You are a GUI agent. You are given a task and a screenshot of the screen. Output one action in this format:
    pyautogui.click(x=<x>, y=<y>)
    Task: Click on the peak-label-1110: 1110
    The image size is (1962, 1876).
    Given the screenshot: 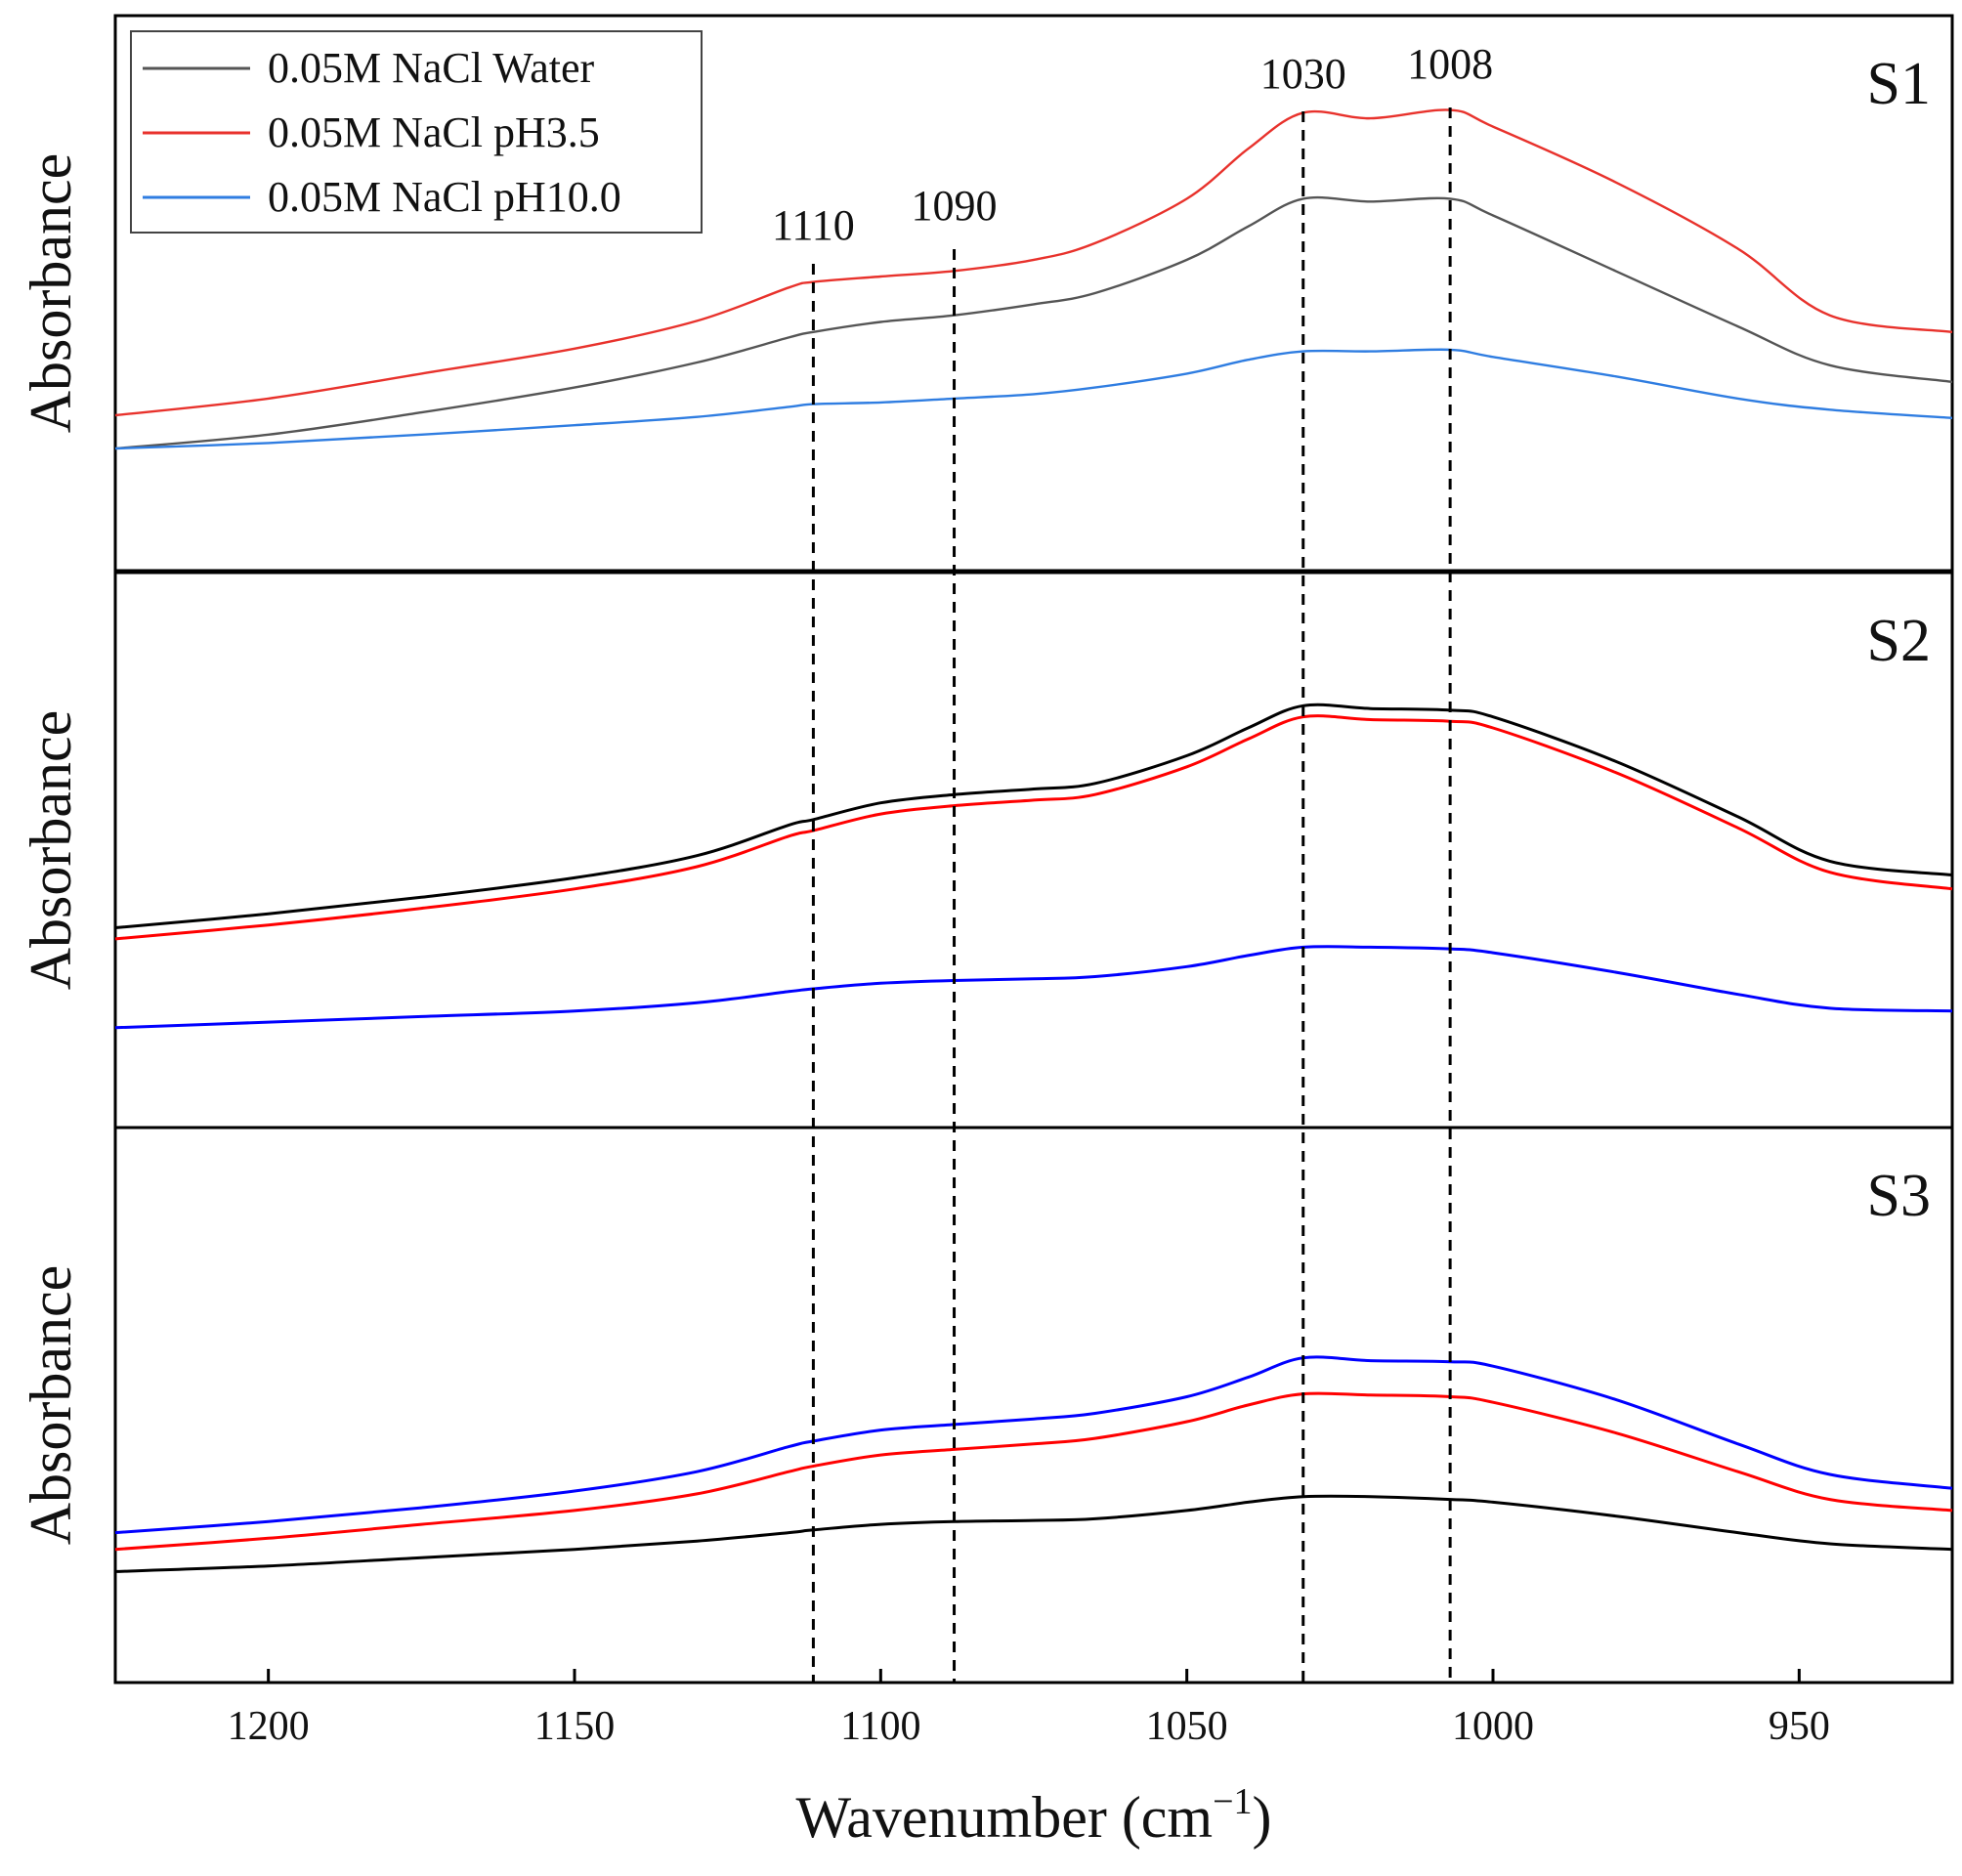 What is the action you would take?
    pyautogui.click(x=814, y=225)
    